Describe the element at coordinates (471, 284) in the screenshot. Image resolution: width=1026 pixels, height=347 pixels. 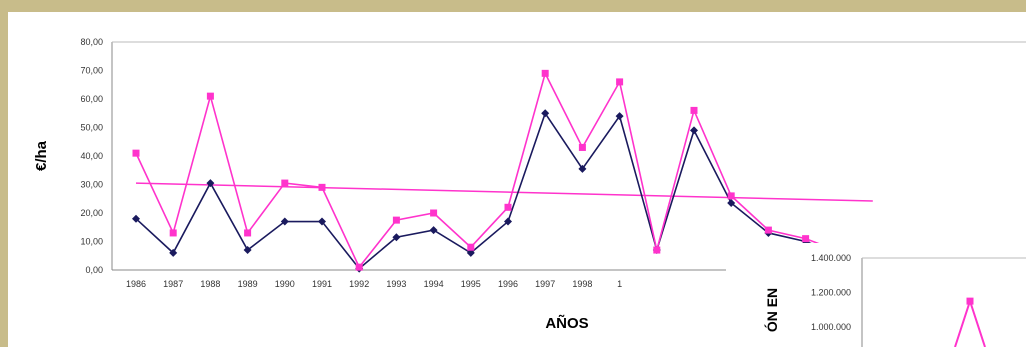
I see `x-tick-label: 1995` at that location.